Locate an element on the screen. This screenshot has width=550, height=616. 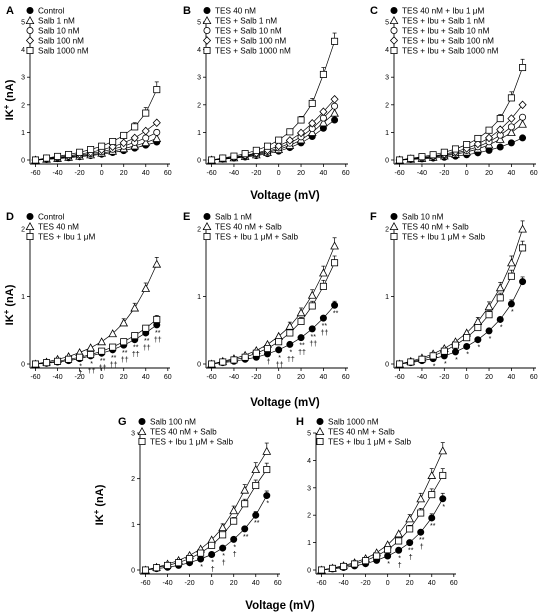
xlabel-row1: Voltage (mV) is located at coordinates (285, 196).